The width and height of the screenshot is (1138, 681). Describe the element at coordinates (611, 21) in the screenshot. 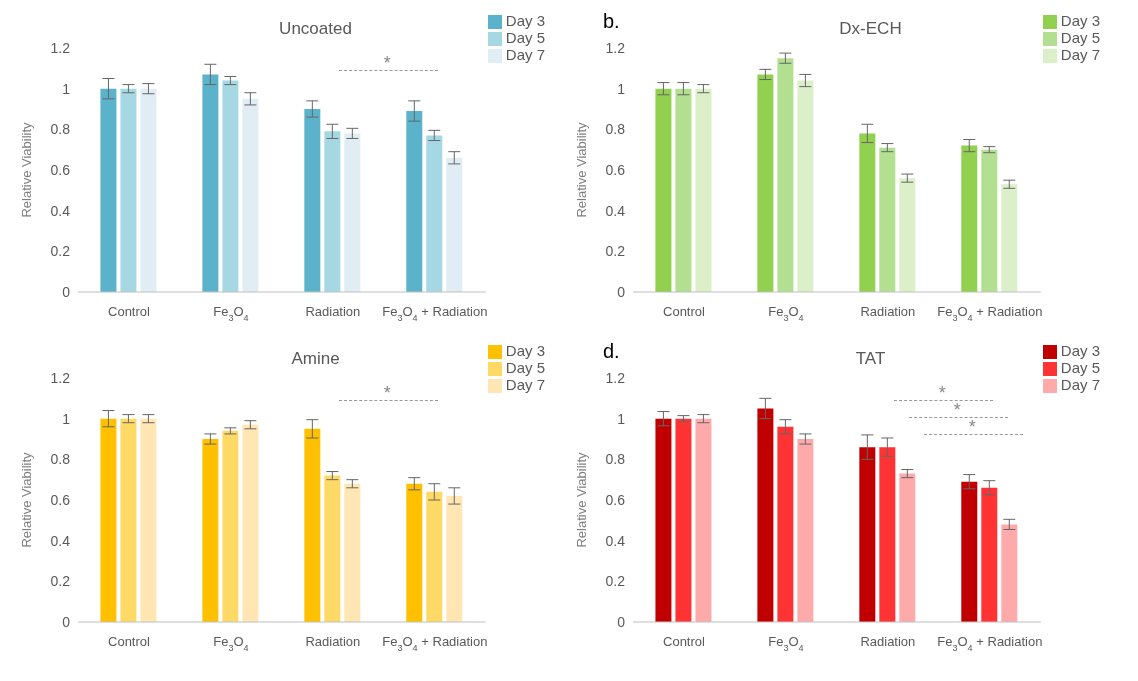

I see `chart-subtitle: b.` at that location.